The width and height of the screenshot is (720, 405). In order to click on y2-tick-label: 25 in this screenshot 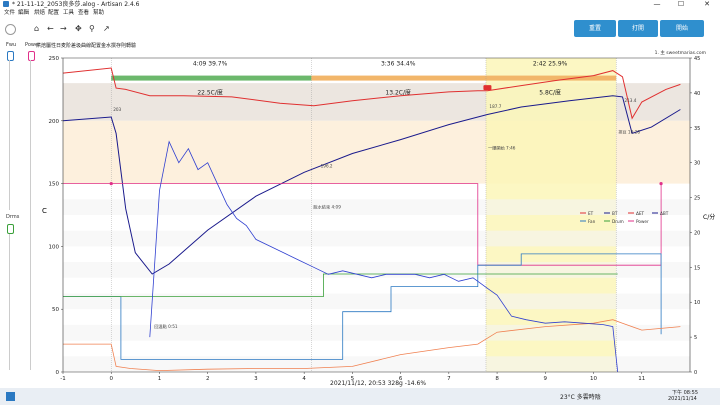, I will do `click(697, 199)`.